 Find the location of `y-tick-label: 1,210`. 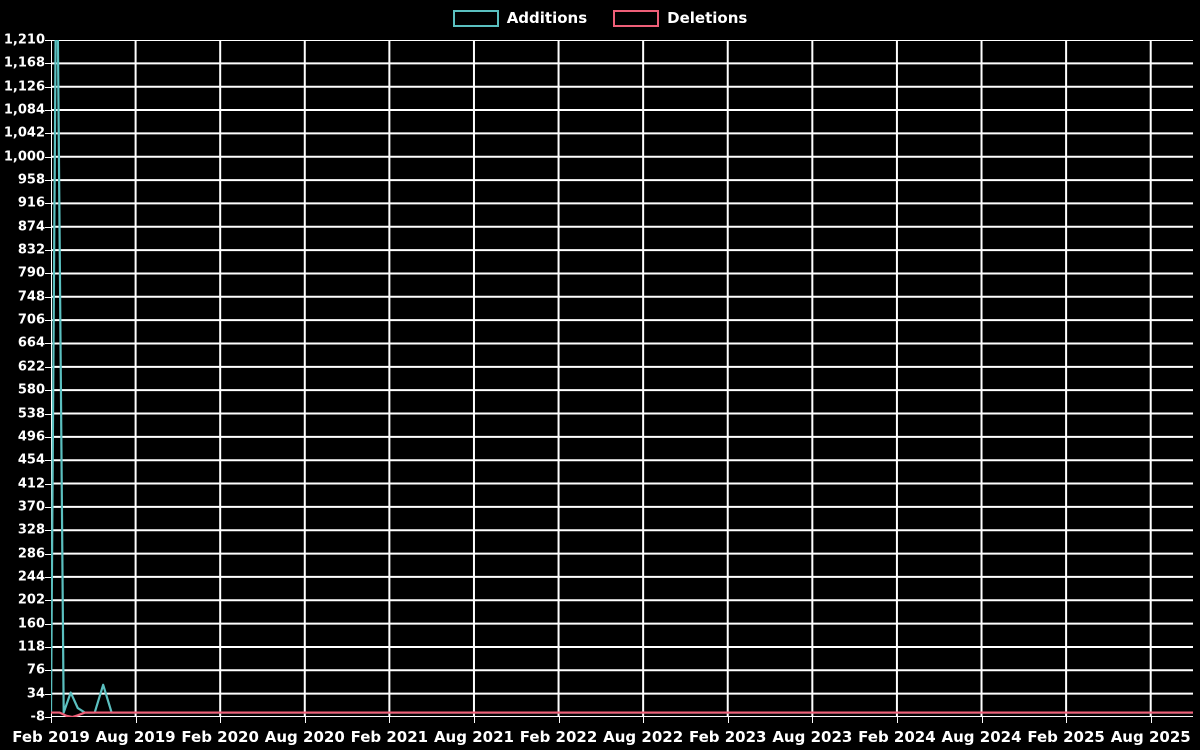

y-tick-label: 1,210 is located at coordinates (24, 40).